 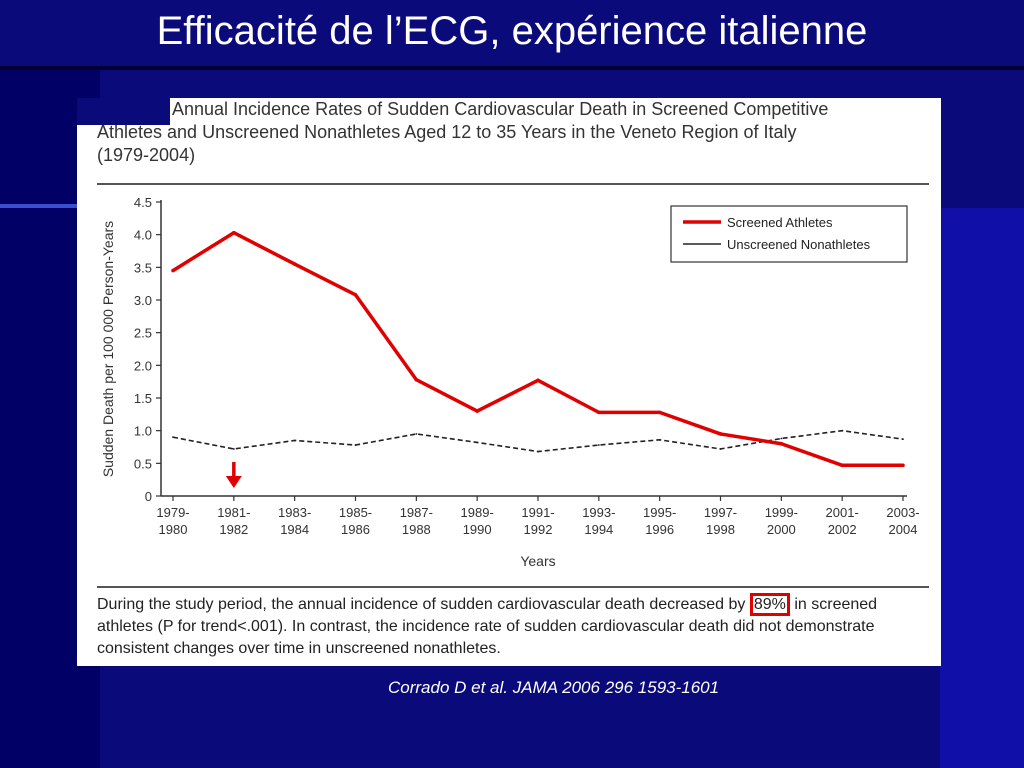 What do you see at coordinates (148, 496) in the screenshot?
I see `y-tick-label: 0` at bounding box center [148, 496].